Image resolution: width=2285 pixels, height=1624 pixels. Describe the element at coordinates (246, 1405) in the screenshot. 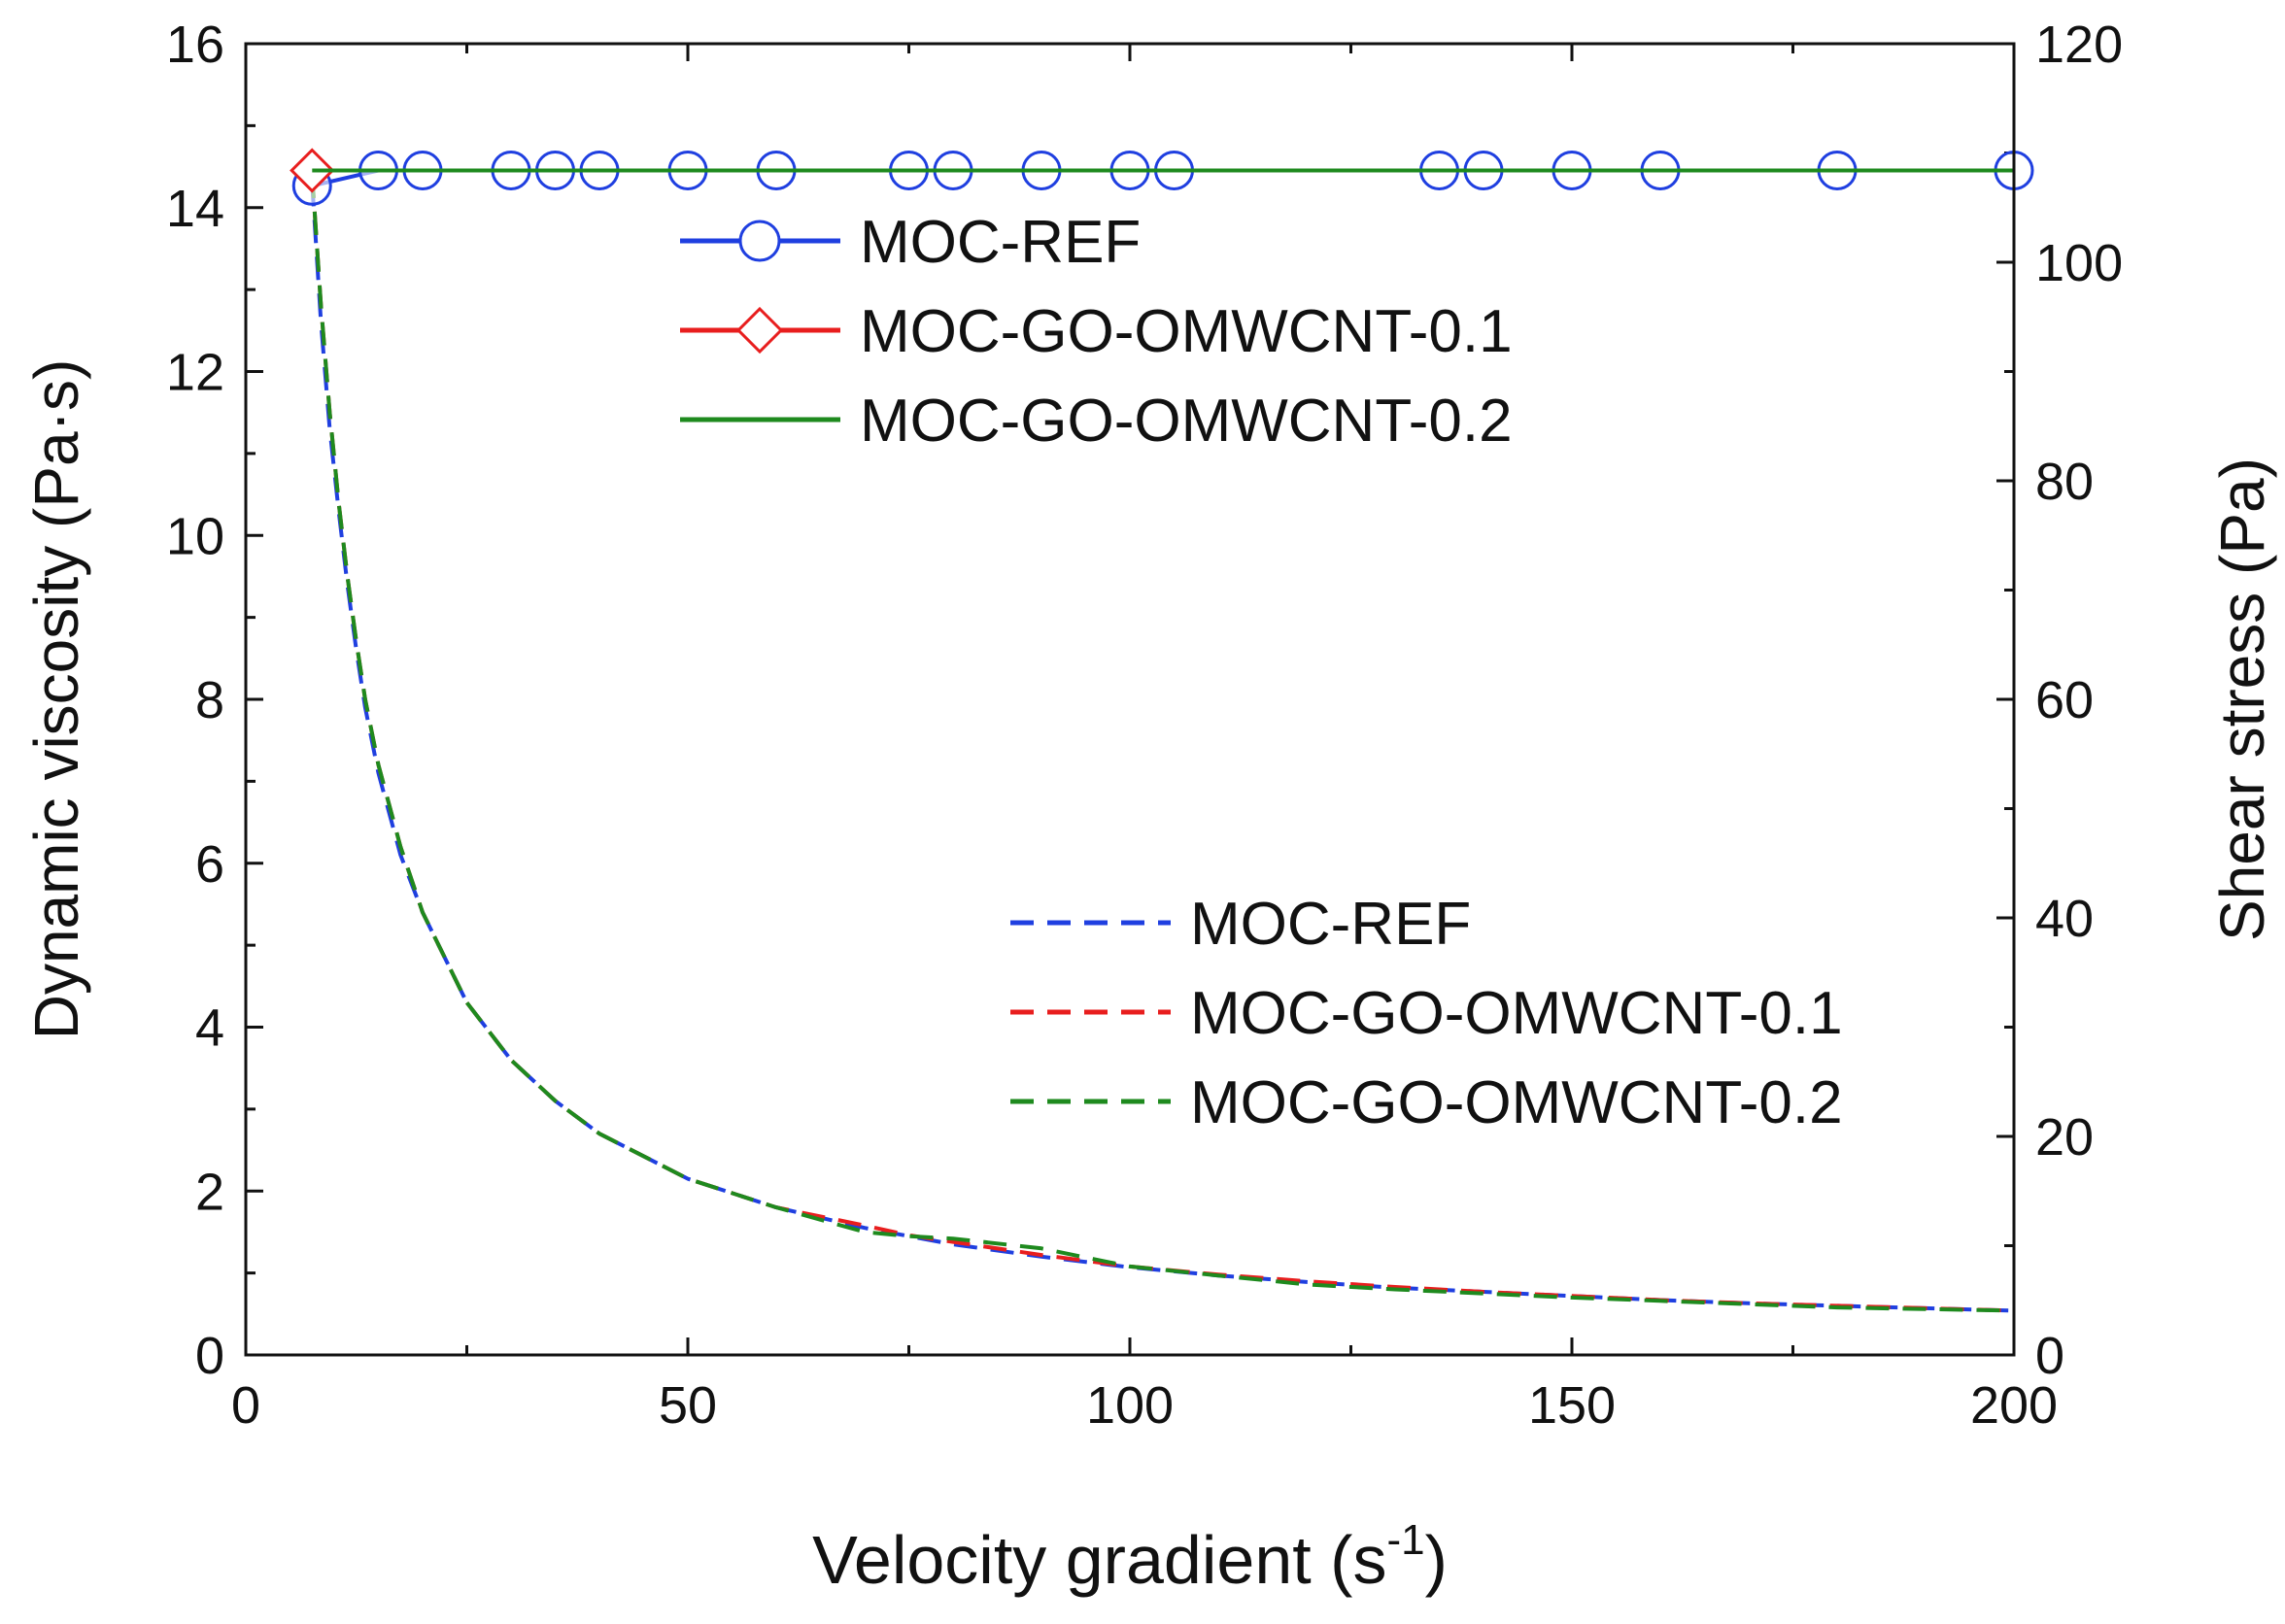

I see `x-tick-label: 0` at that location.